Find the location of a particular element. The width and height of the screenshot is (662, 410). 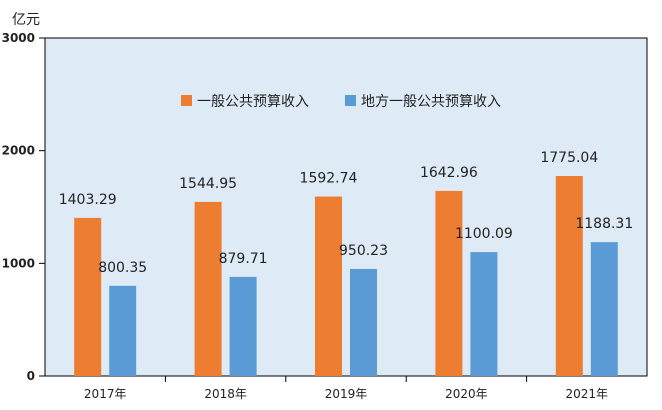

legend-label-local-revenue: 地方一般公共预算收入 is located at coordinates (431, 102).